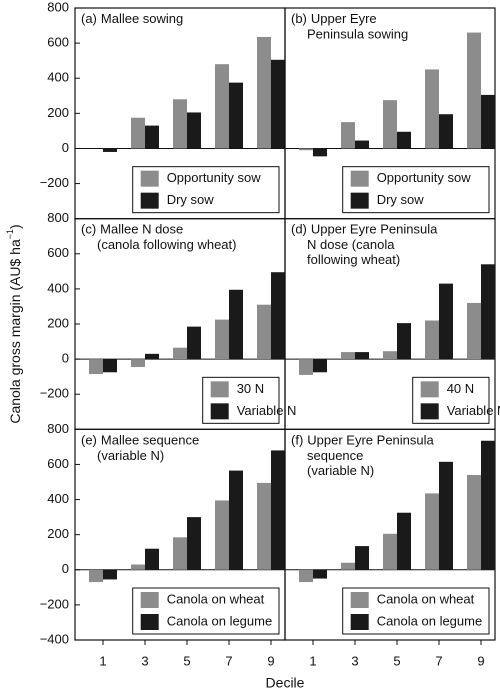 The width and height of the screenshot is (500, 694). What do you see at coordinates (89, 18) in the screenshot?
I see `panel-letter: (a)` at bounding box center [89, 18].